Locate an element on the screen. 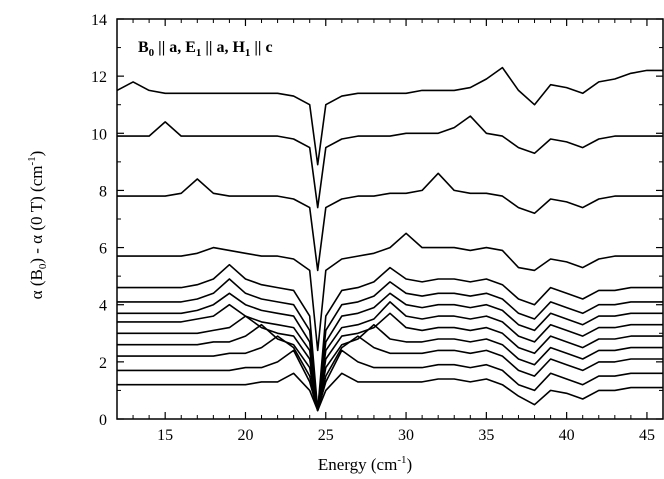  x-tick-label: 15 is located at coordinates (165, 435).